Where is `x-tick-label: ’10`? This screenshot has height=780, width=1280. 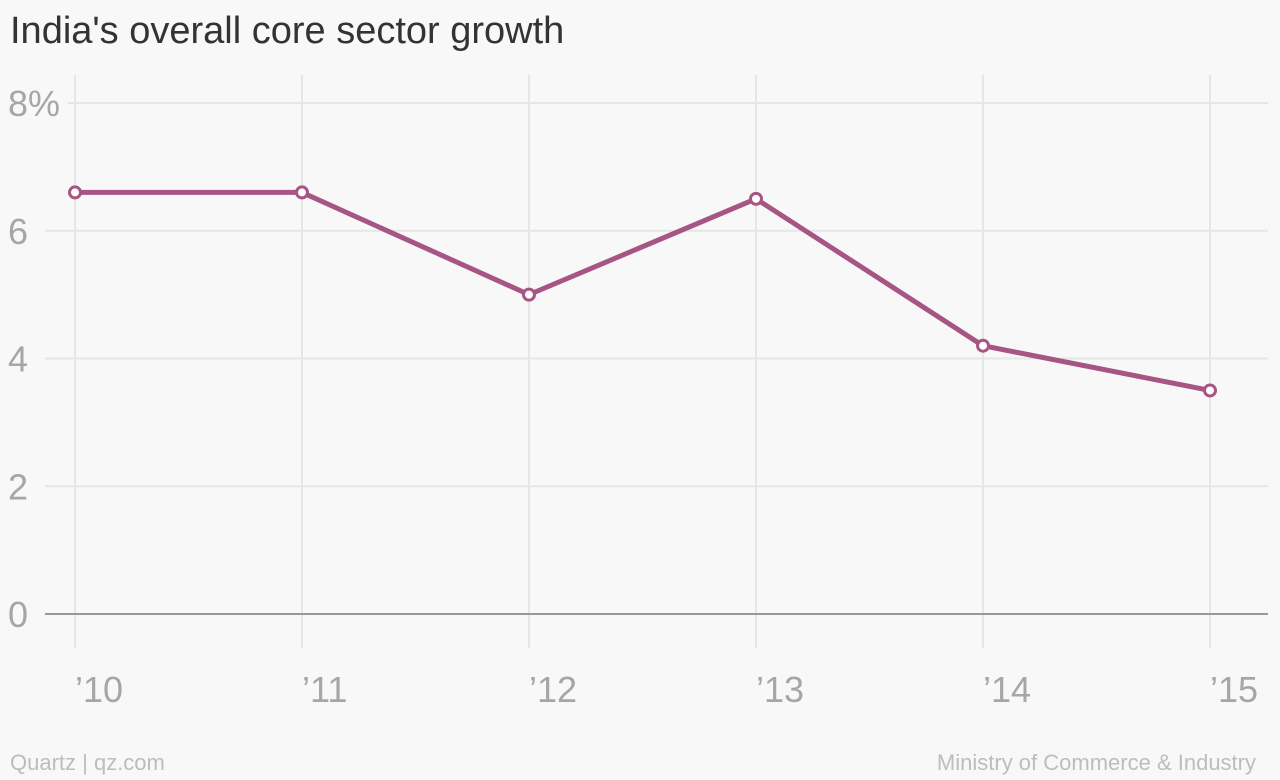
x-tick-label: ’10 is located at coordinates (99, 689).